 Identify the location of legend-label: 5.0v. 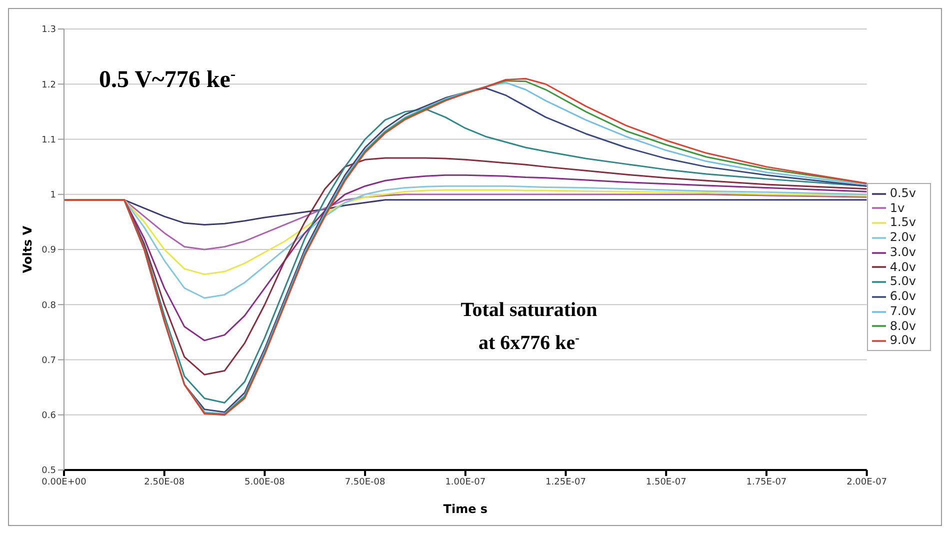
(903, 281).